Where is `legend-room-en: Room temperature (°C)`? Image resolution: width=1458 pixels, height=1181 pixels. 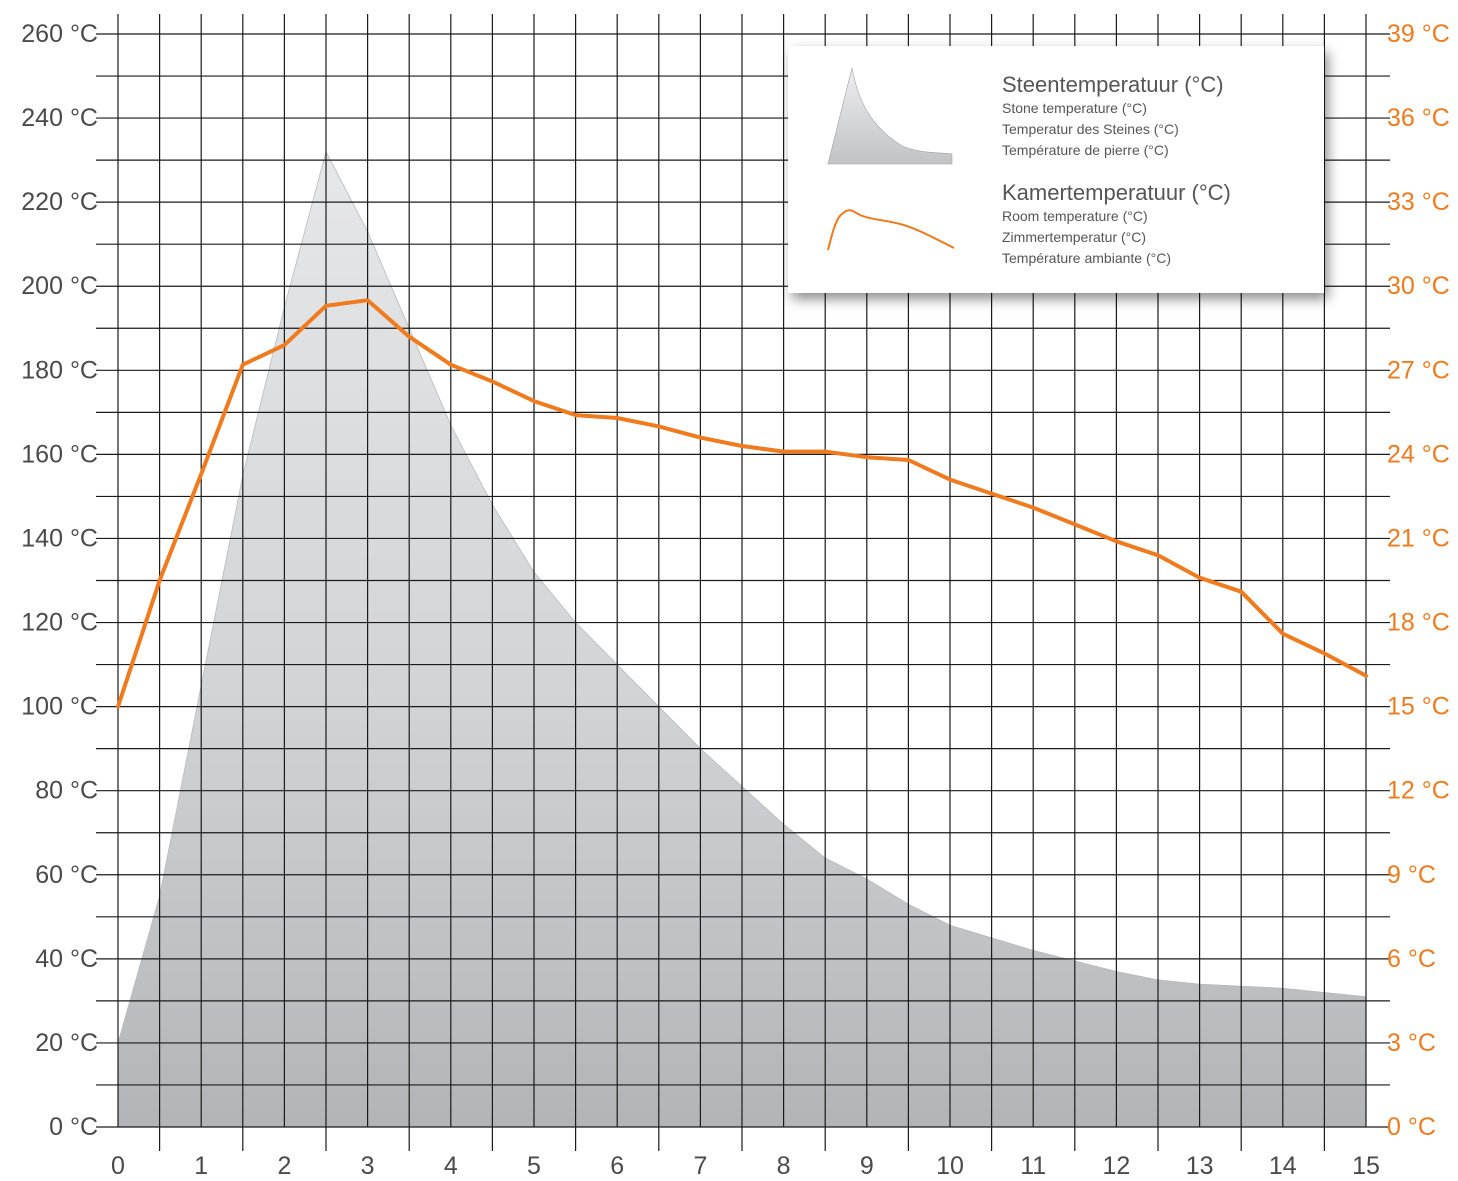
legend-room-en: Room temperature (°C) is located at coordinates (1075, 216).